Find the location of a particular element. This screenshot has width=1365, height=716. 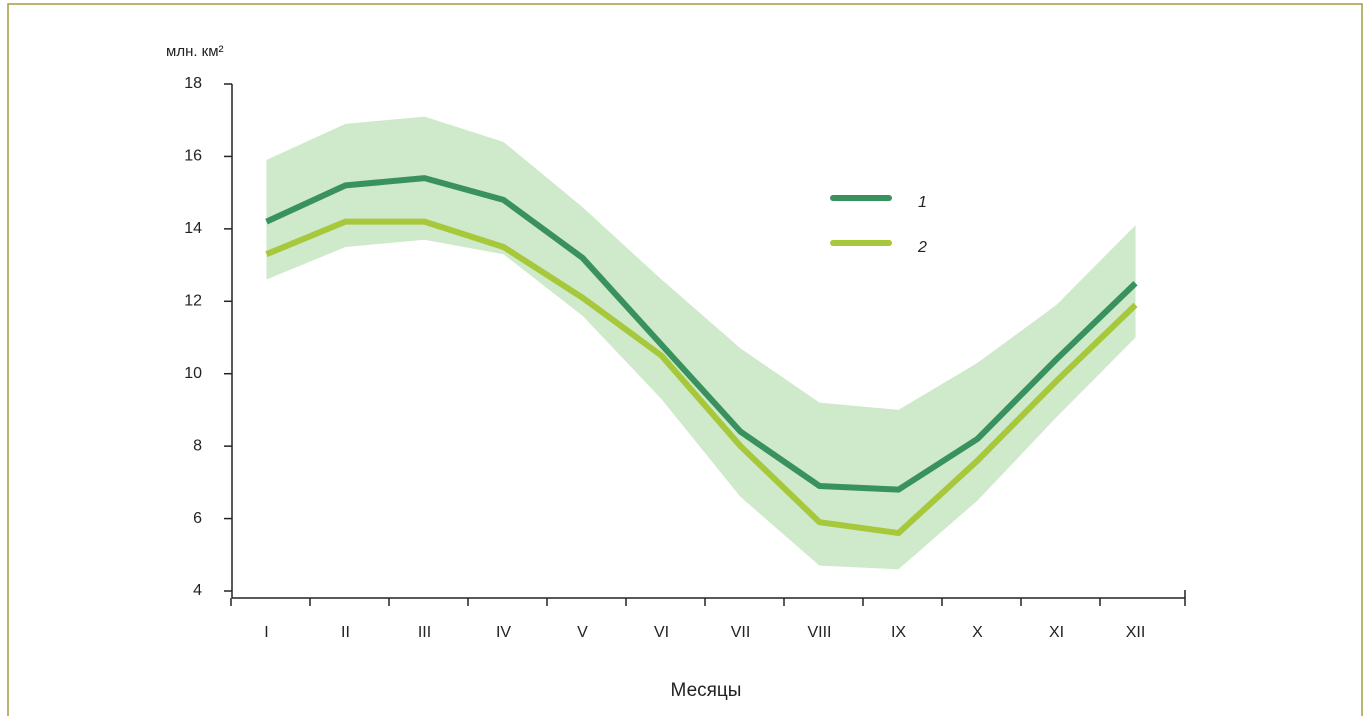

x-tick-label: VIII is located at coordinates (819, 632).